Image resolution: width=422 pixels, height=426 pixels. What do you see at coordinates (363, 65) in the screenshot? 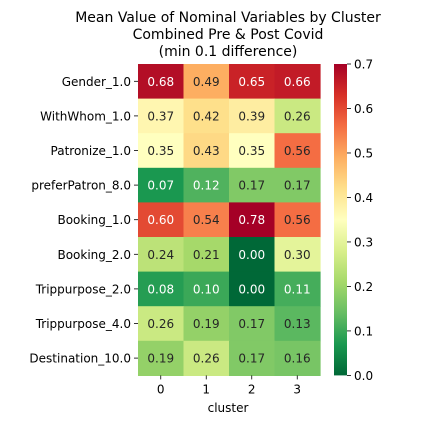
I see `colorbar-tick-label: 0.7` at bounding box center [363, 65].